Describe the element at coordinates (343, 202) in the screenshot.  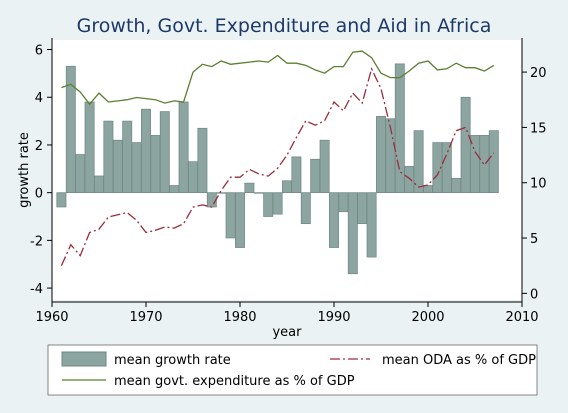
I see `bar-1991` at that location.